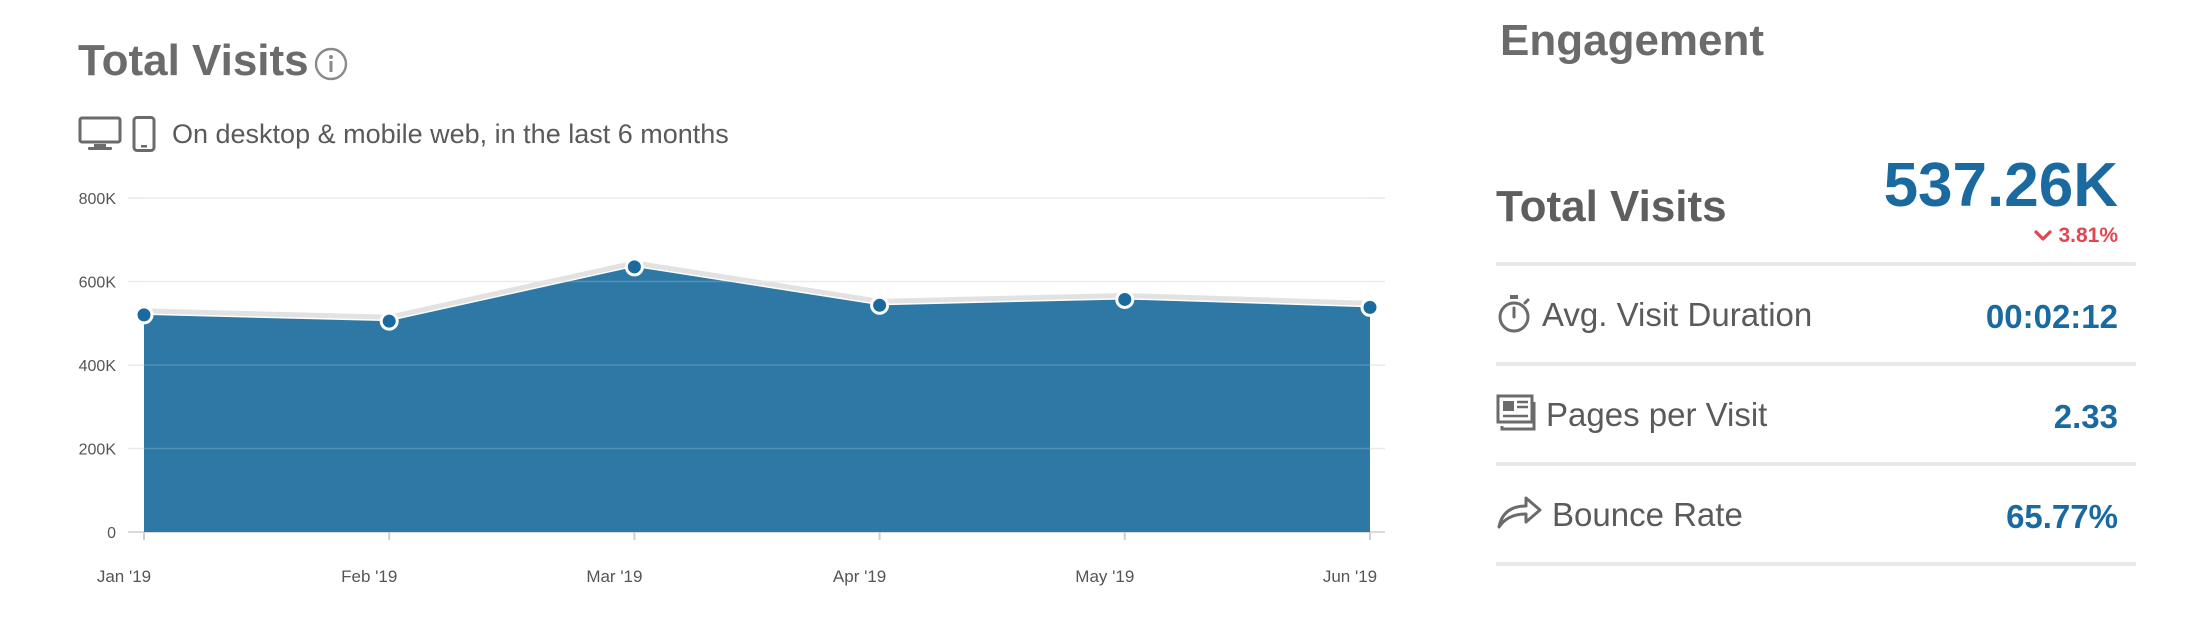  Describe the element at coordinates (1516, 412) in the screenshot. I see `pages-icon` at that location.